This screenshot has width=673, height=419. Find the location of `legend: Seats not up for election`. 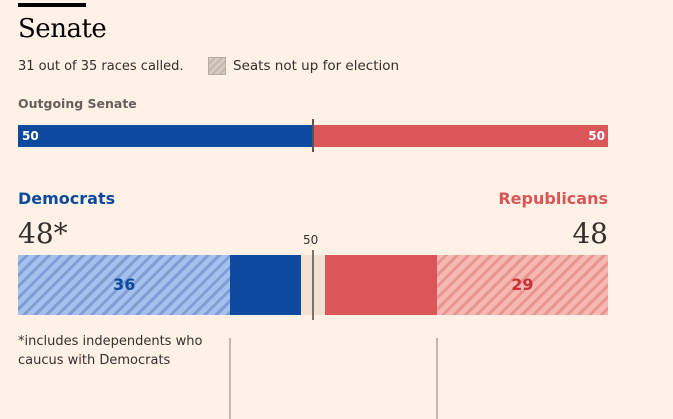

legend: Seats not up for election is located at coordinates (303, 66).